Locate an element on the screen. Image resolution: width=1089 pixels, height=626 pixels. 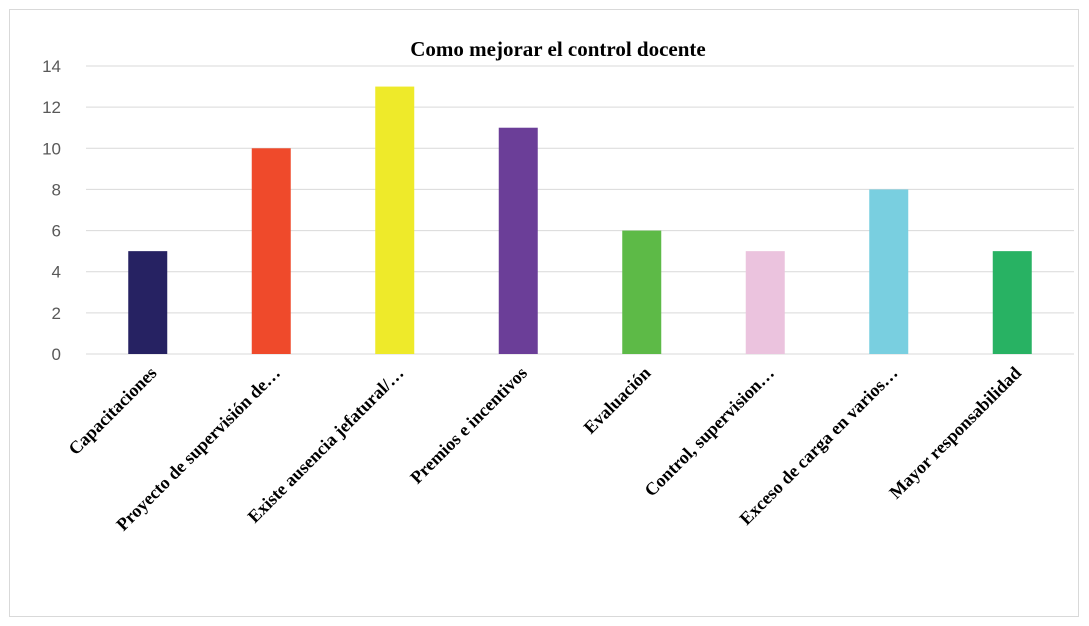
x-tick-label: Evaluación is located at coordinates (617, 400).